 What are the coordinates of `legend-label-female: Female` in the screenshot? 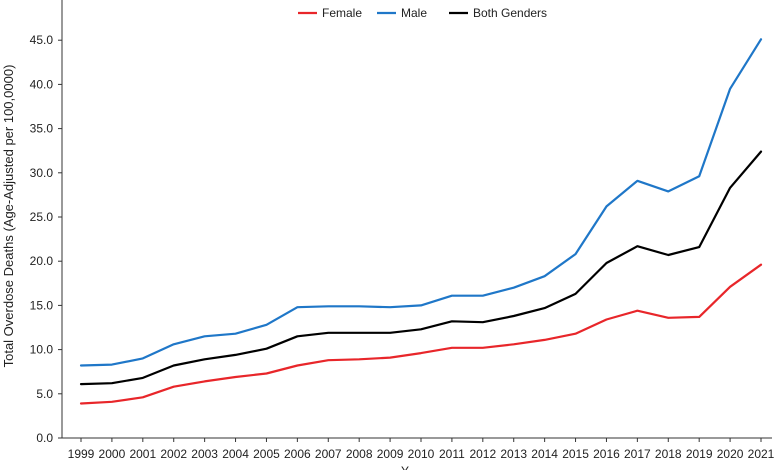 It's located at (342, 13).